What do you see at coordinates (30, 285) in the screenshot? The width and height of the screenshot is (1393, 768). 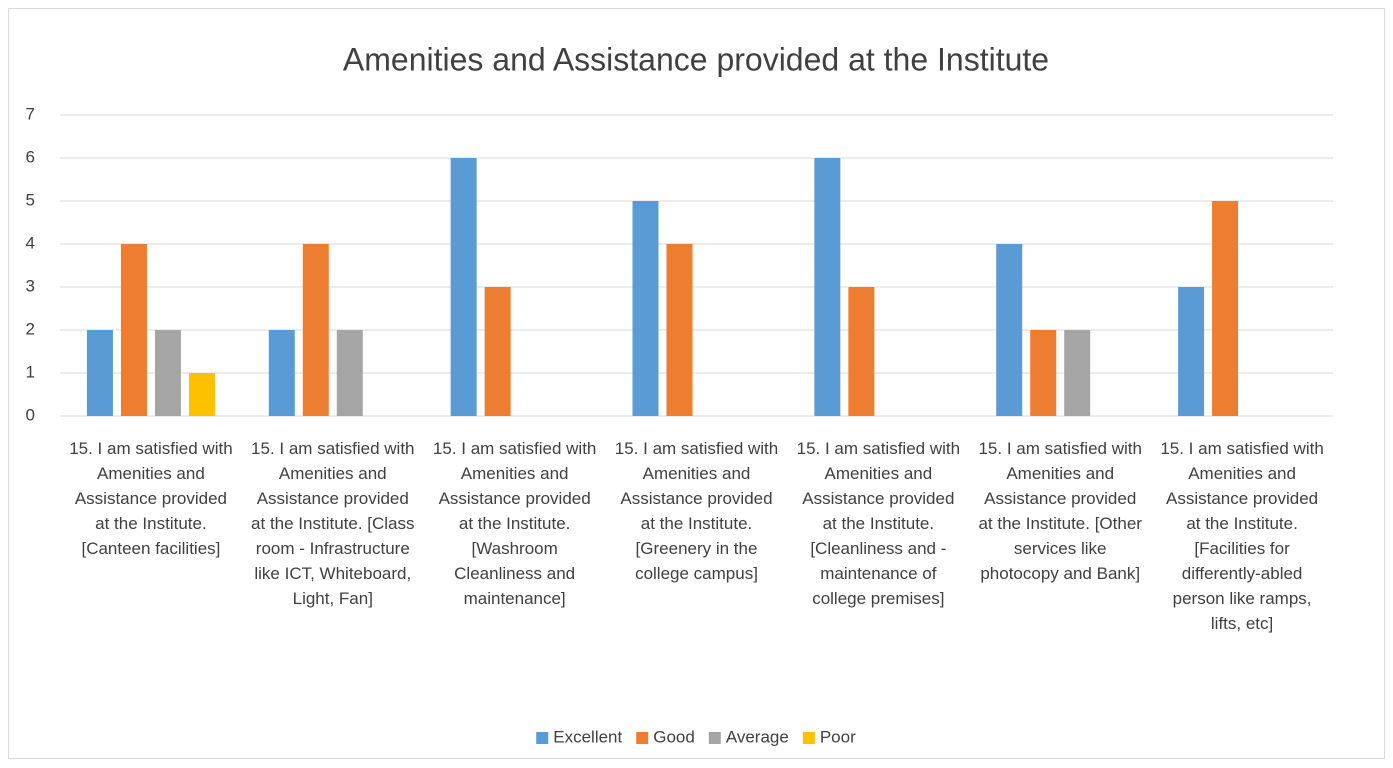 I see `y-tick-label: 3` at bounding box center [30, 285].